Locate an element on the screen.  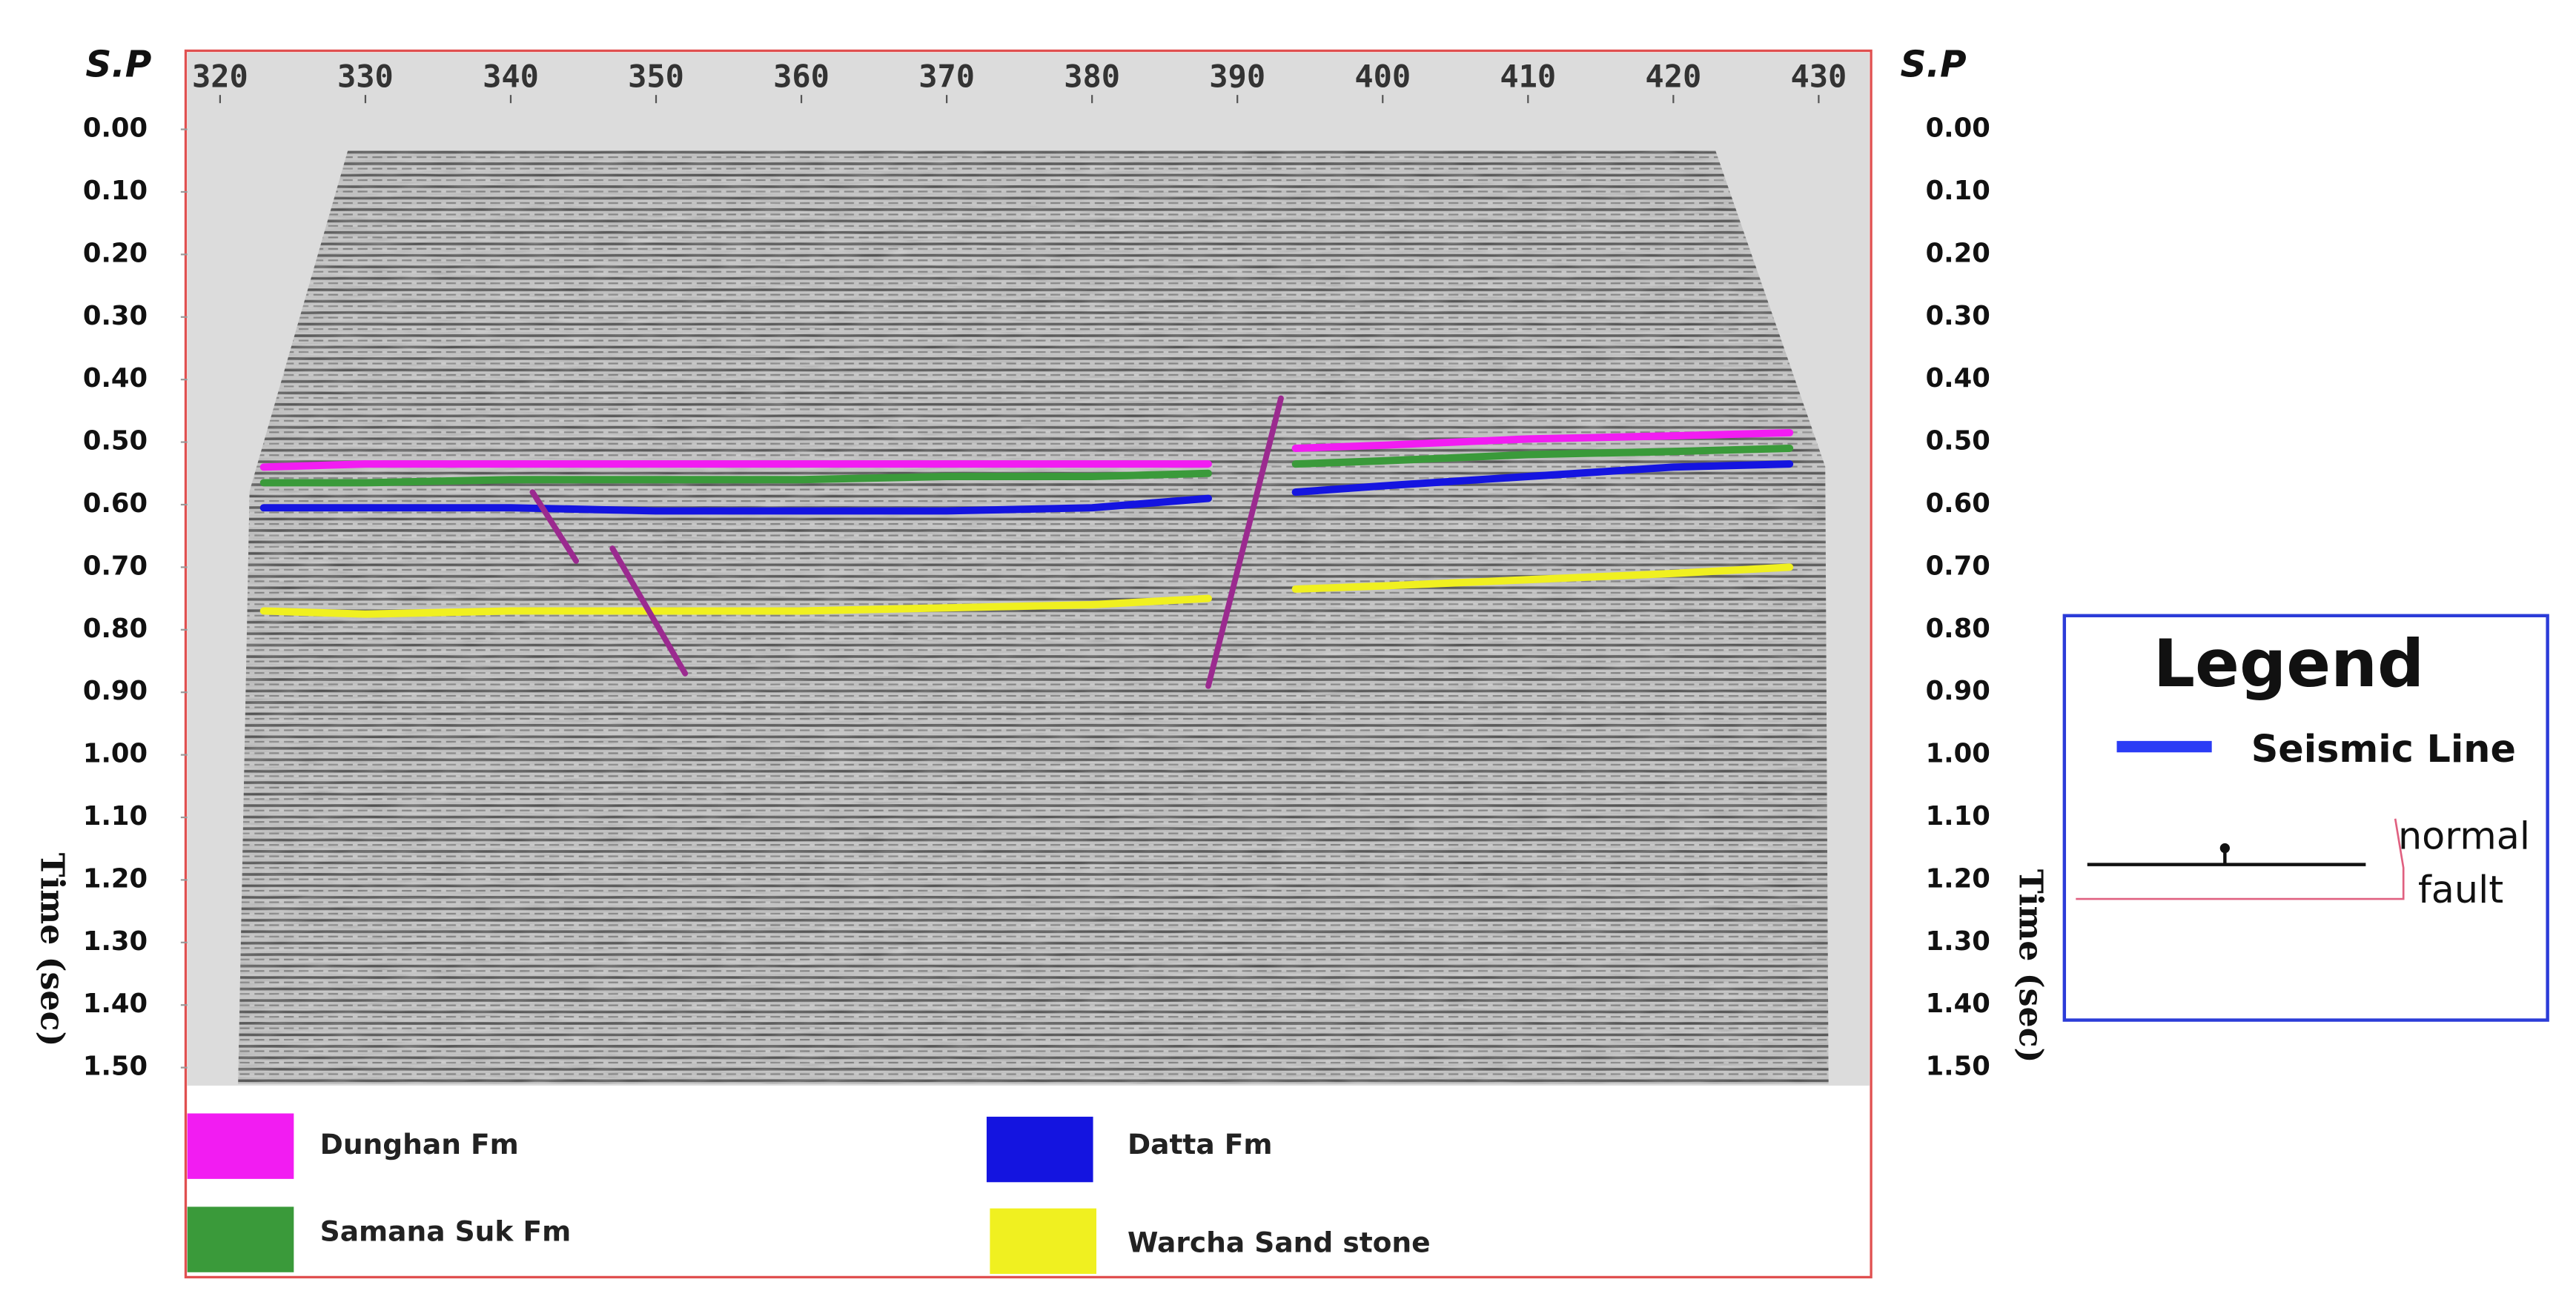
legend-label: fault is located at coordinates (2460, 890).